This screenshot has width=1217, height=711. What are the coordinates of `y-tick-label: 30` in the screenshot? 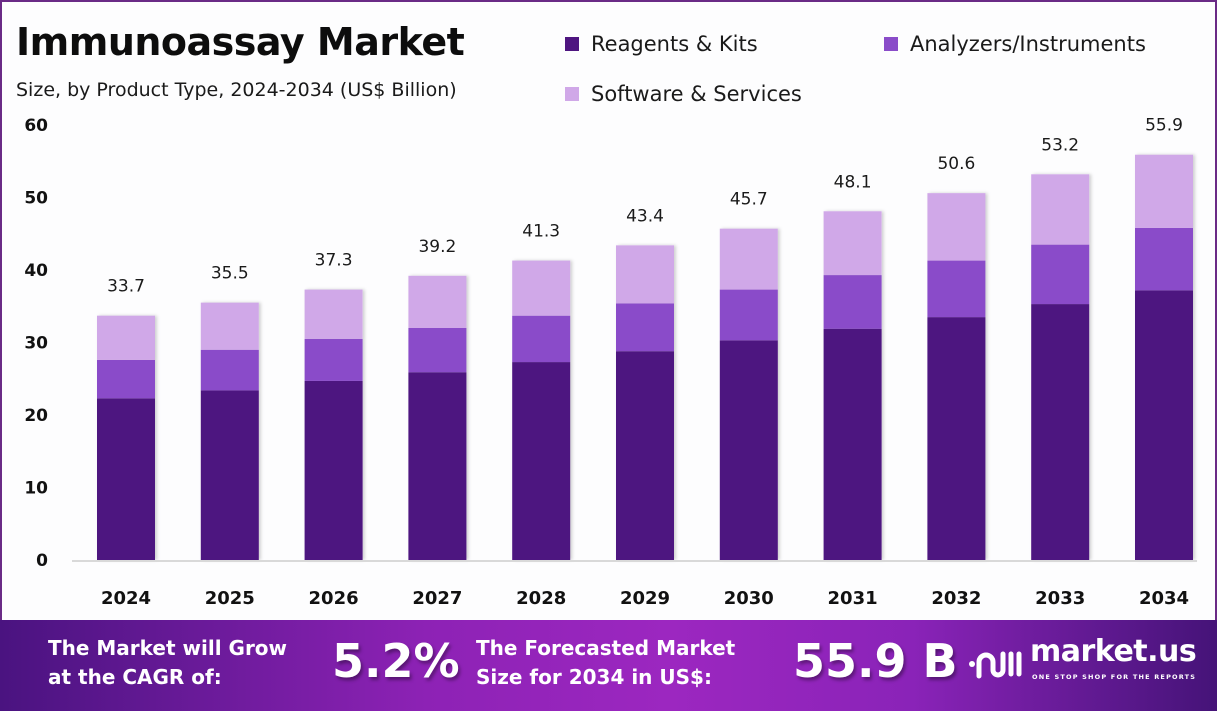 It's located at (36, 344).